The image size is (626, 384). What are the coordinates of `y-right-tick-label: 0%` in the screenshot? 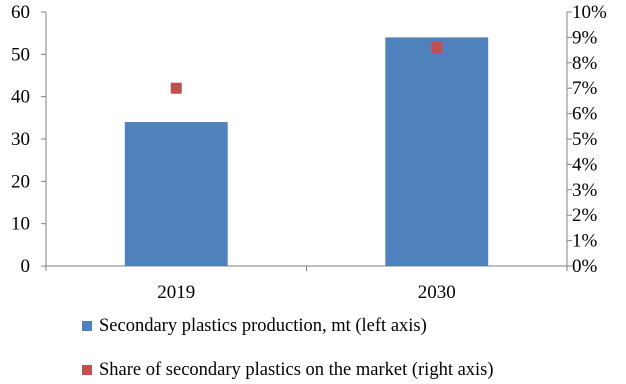 It's located at (585, 266).